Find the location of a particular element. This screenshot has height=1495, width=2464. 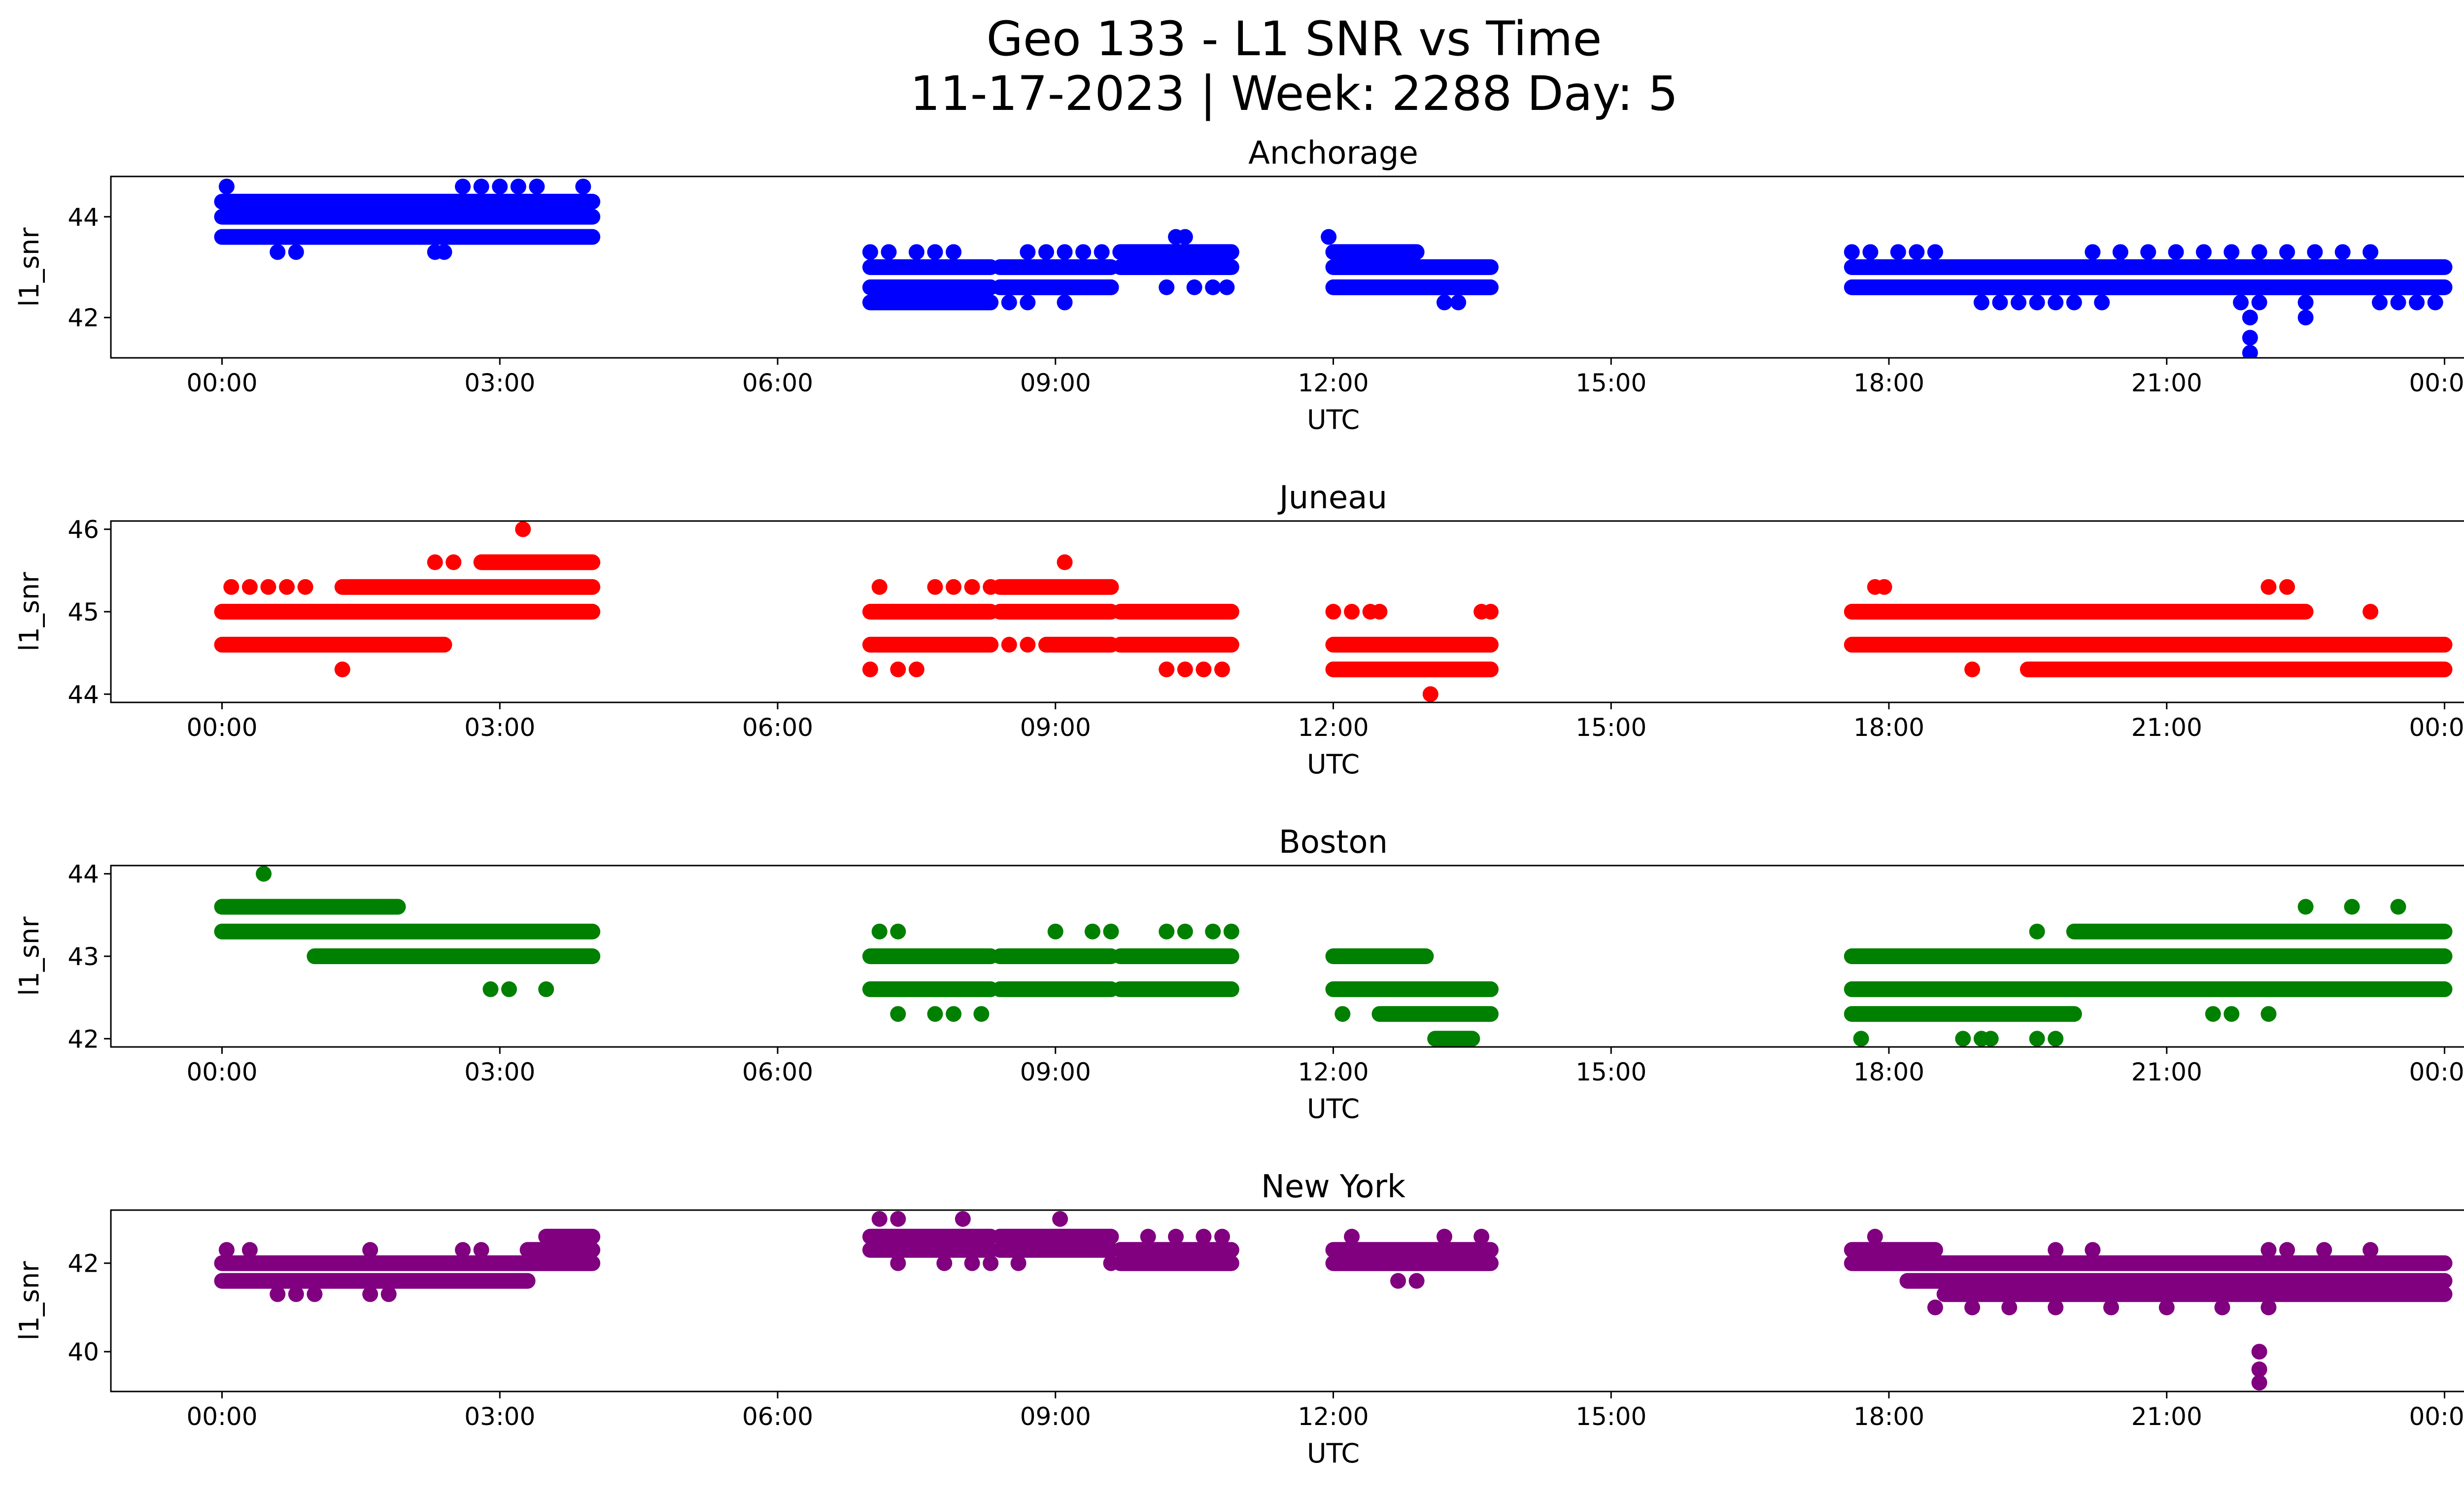

subplot-title: New York is located at coordinates (1333, 1187).